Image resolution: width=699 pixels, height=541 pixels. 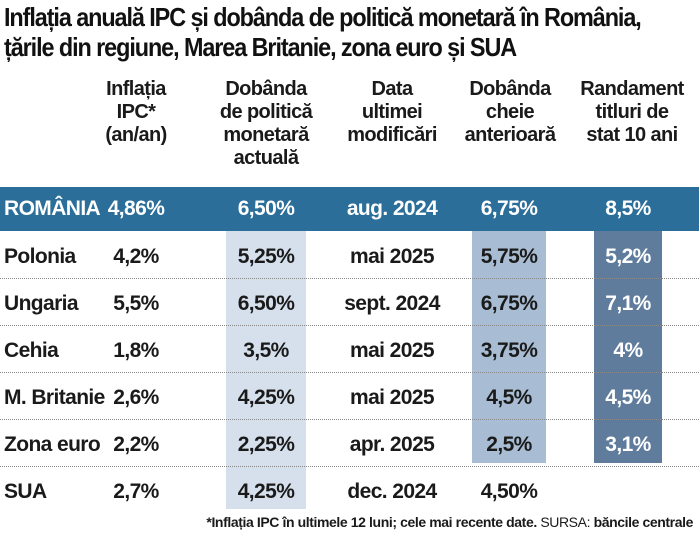 What do you see at coordinates (54, 397) in the screenshot?
I see `country-name: M. Britanie` at bounding box center [54, 397].